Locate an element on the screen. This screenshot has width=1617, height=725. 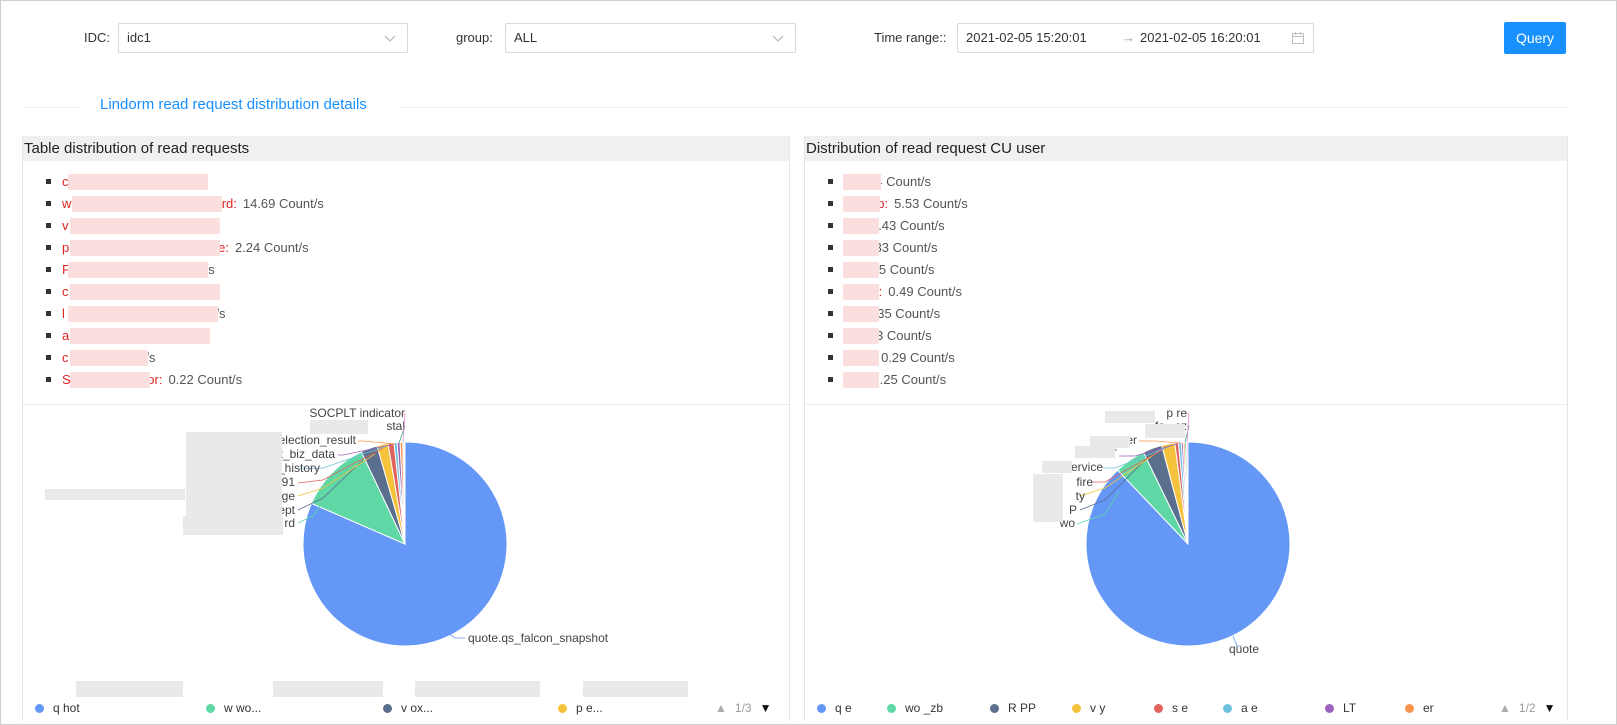
item-value: 0.29 Count/s is located at coordinates (918, 357).